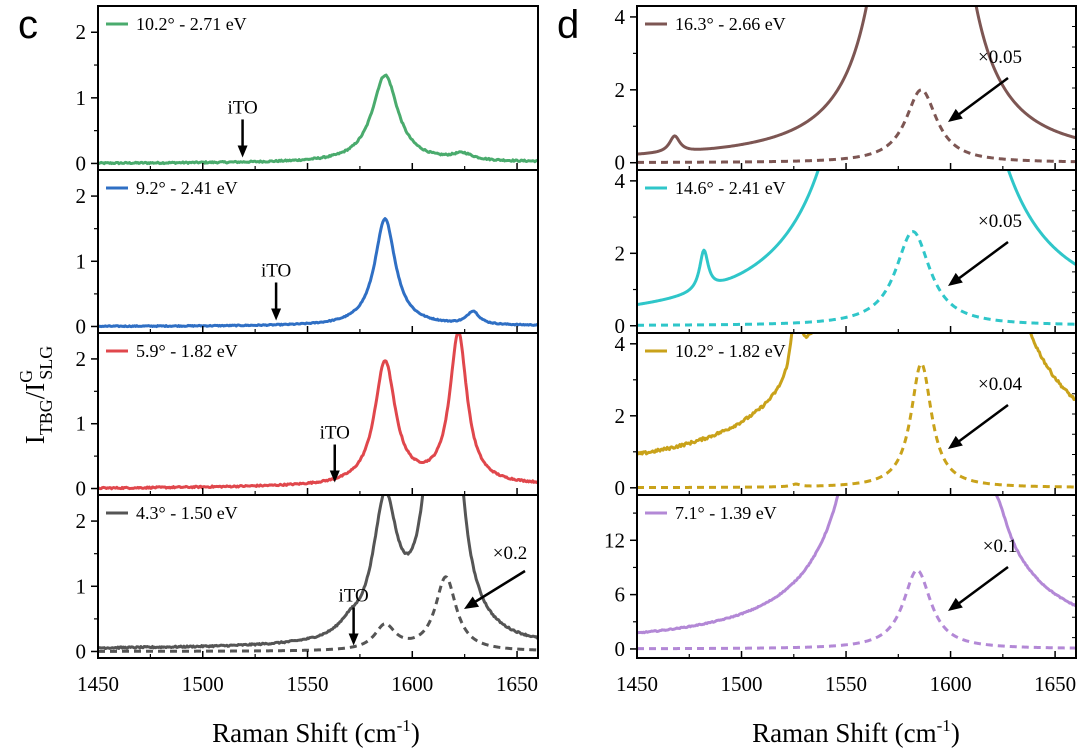 The height and width of the screenshot is (749, 1080). What do you see at coordinates (1000, 546) in the screenshot?
I see `scale-factor-annotation: ×0.1` at bounding box center [1000, 546].